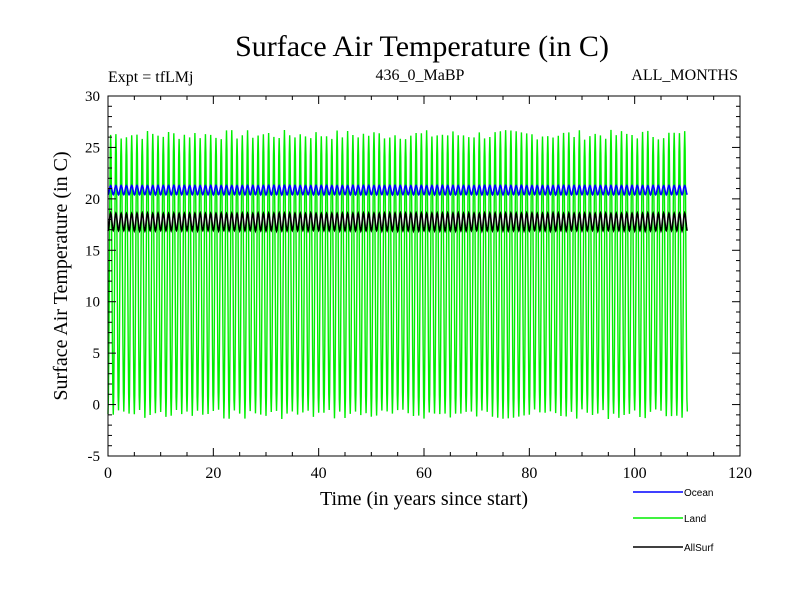 The image size is (800, 600). Describe the element at coordinates (420, 75) in the screenshot. I see `subtitle-age: 436_0_MaBP` at that location.